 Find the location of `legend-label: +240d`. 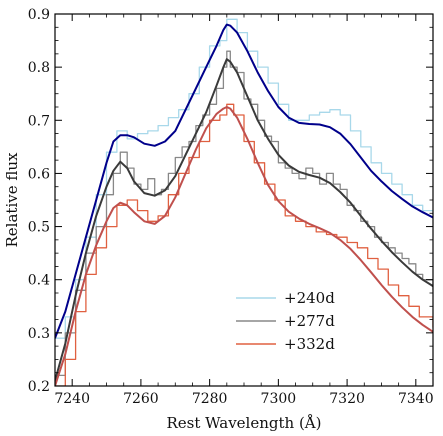

legend-label: +240d is located at coordinates (309, 298).